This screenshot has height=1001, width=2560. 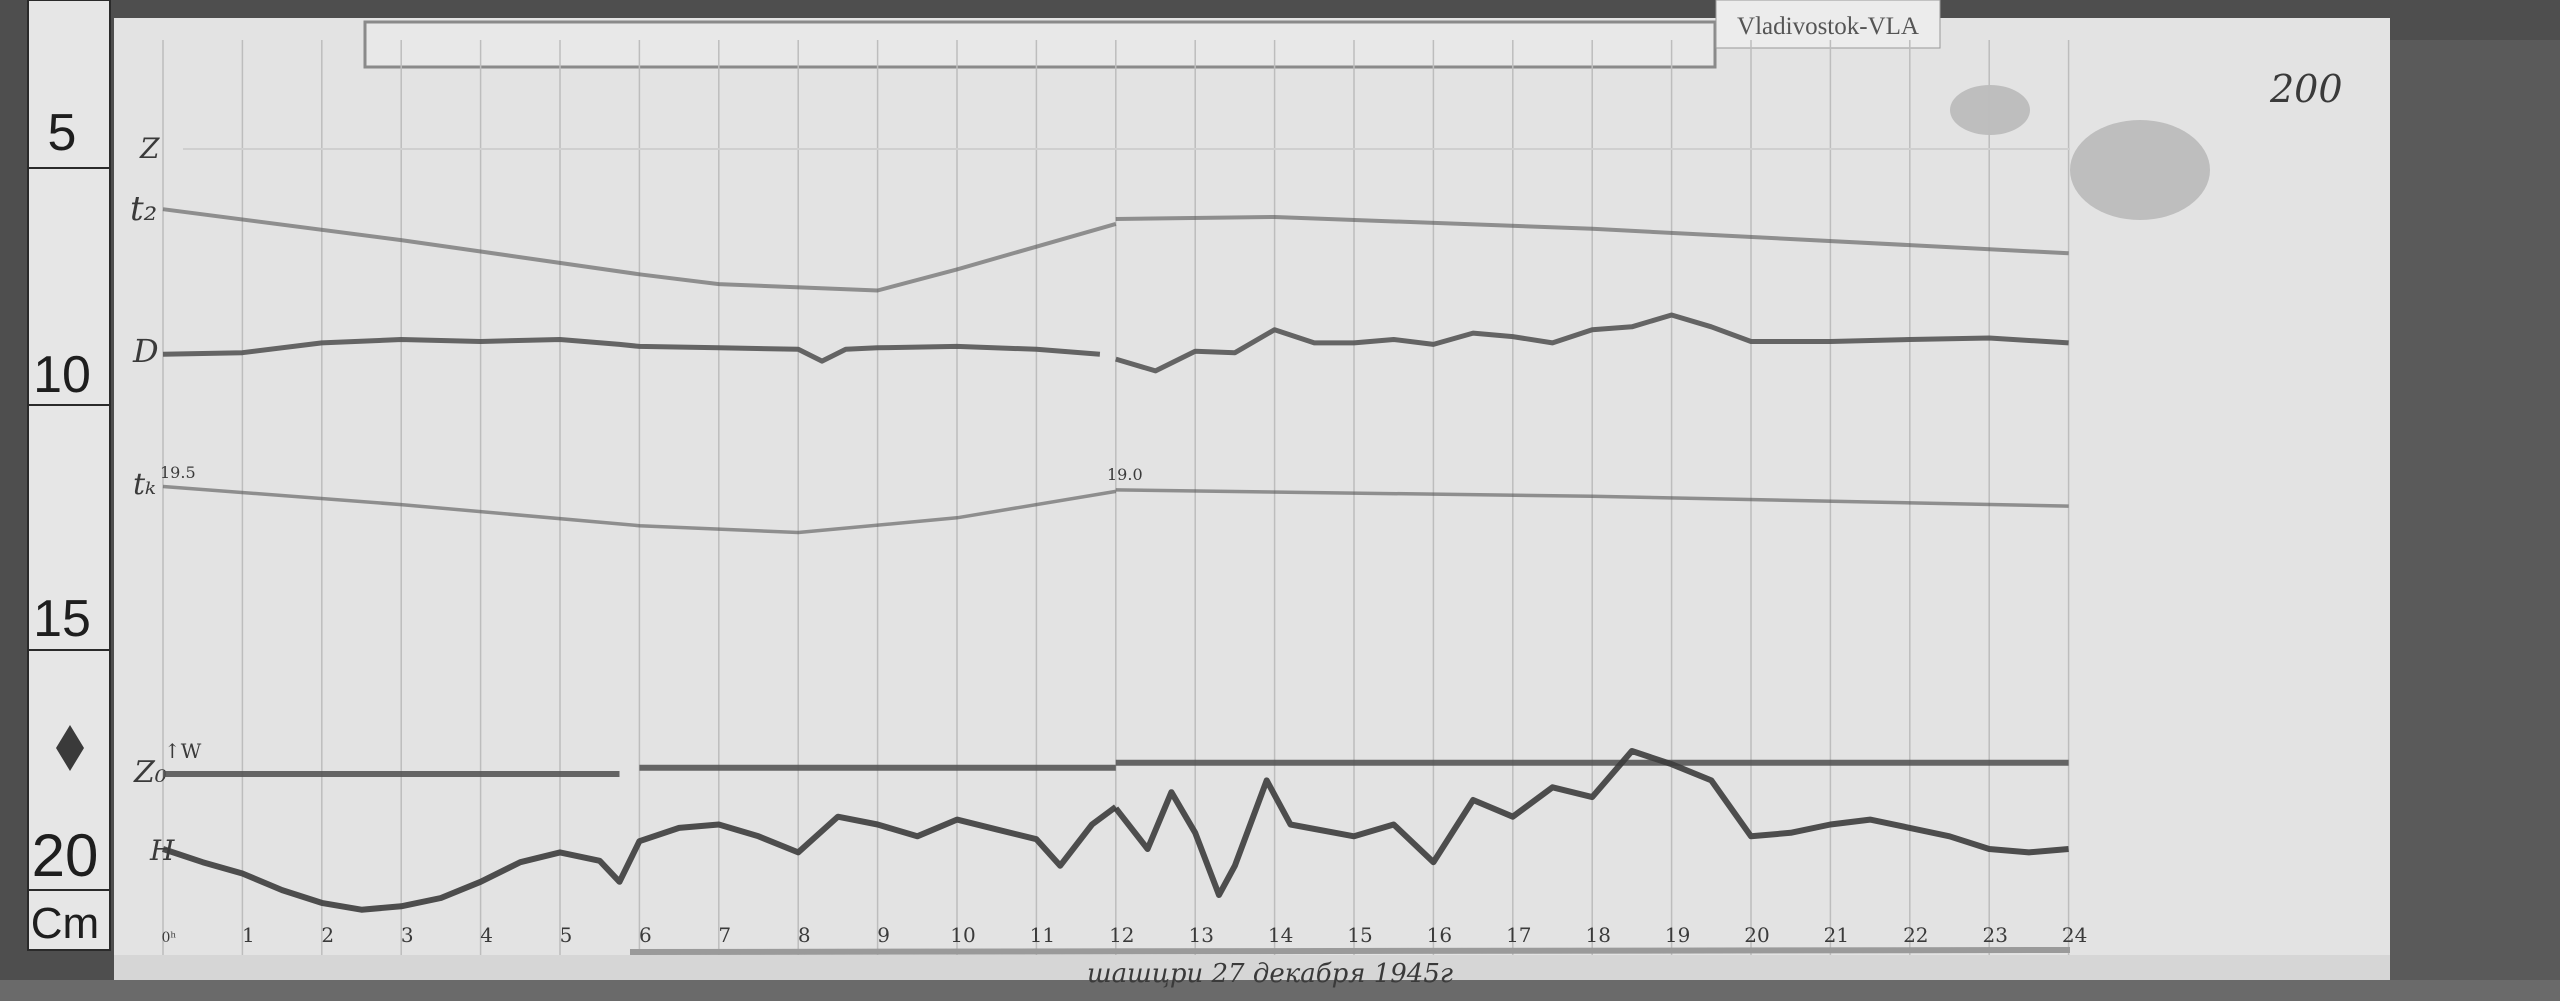 What do you see at coordinates (2074, 935) in the screenshot?
I see `hour-tick-label: 24` at bounding box center [2074, 935].